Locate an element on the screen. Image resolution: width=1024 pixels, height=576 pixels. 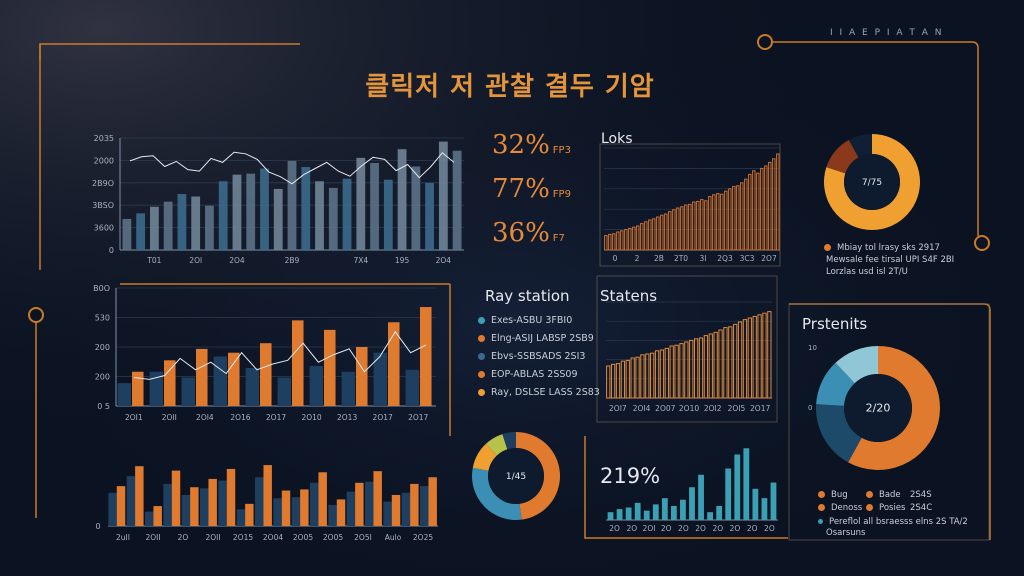
legend-label: 2S4C is located at coordinates (921, 508).